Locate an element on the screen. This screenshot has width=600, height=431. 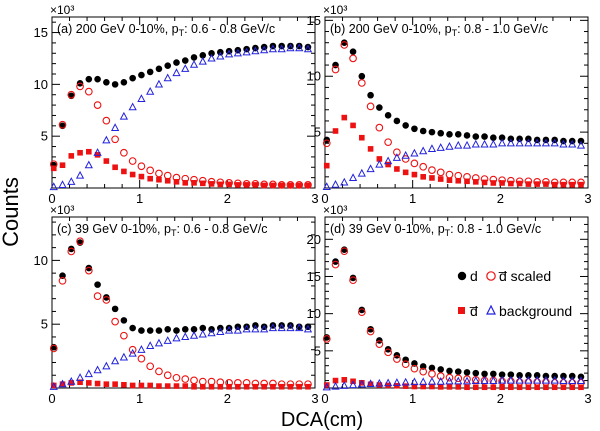
panel-c-ytick-label: 10 is located at coordinates (41, 260).